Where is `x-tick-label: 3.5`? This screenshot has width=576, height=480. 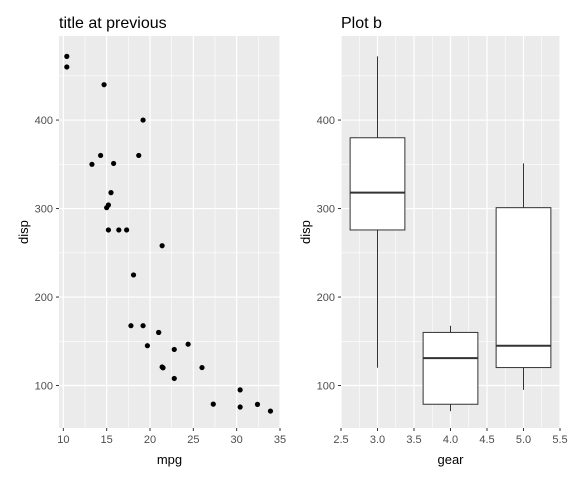 x-tick-label: 3.5 is located at coordinates (413, 440).